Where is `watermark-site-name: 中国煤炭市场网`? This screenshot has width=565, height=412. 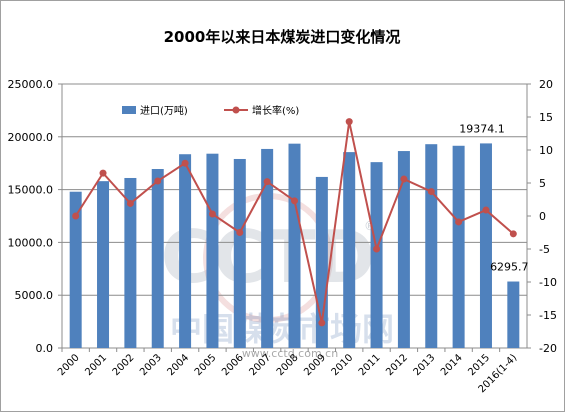
watermark-site-name: 中国煤炭市场网 is located at coordinates (282, 329).